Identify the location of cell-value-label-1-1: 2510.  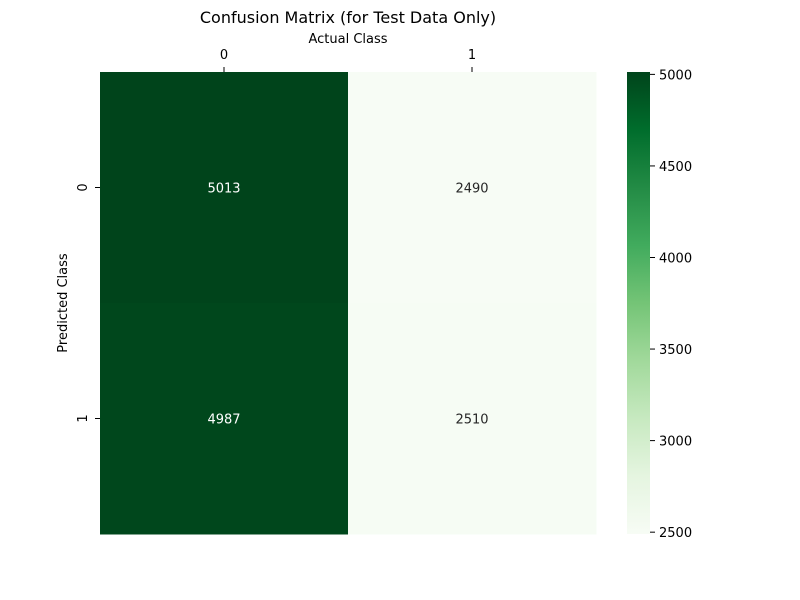
(471, 420).